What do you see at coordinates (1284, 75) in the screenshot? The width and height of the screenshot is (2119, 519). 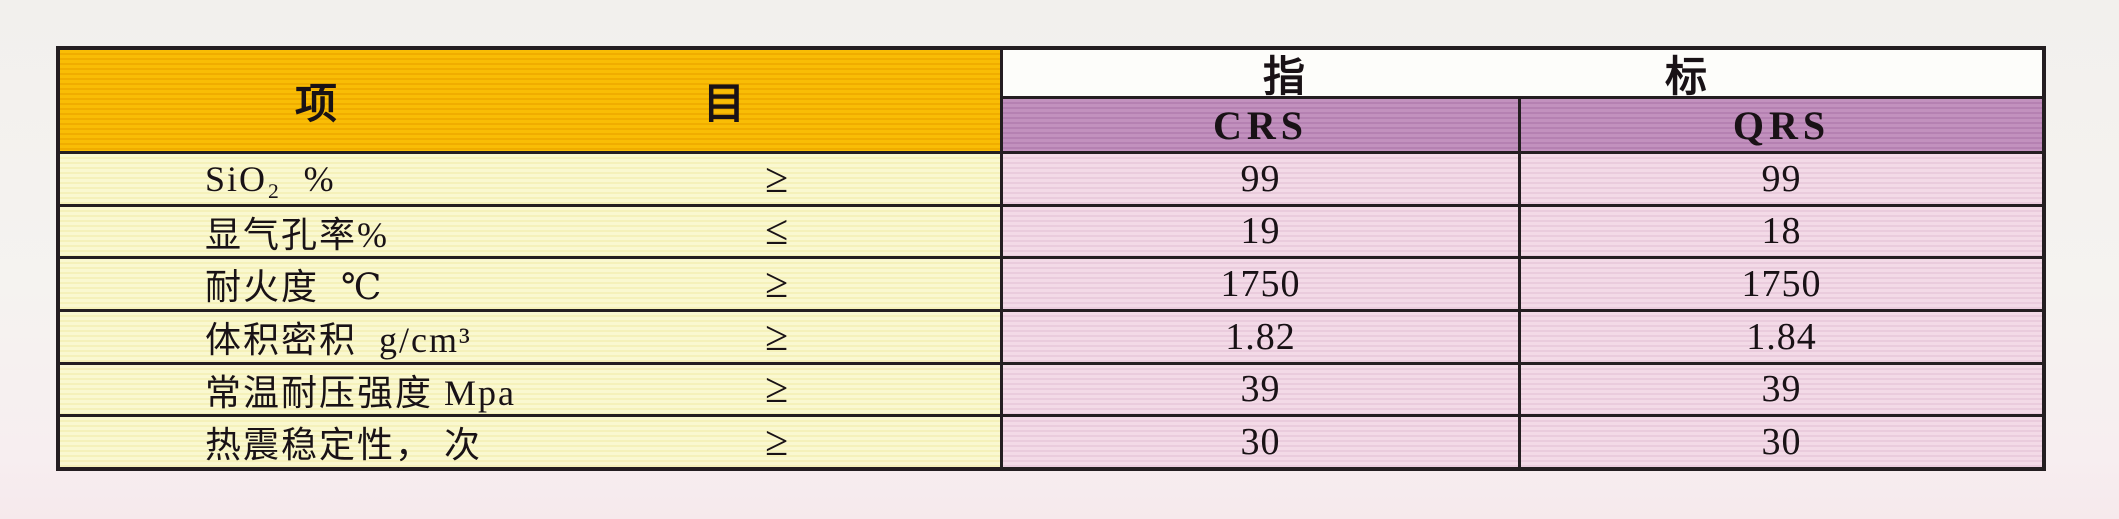 I see `header-index-char-left: 指` at bounding box center [1284, 75].